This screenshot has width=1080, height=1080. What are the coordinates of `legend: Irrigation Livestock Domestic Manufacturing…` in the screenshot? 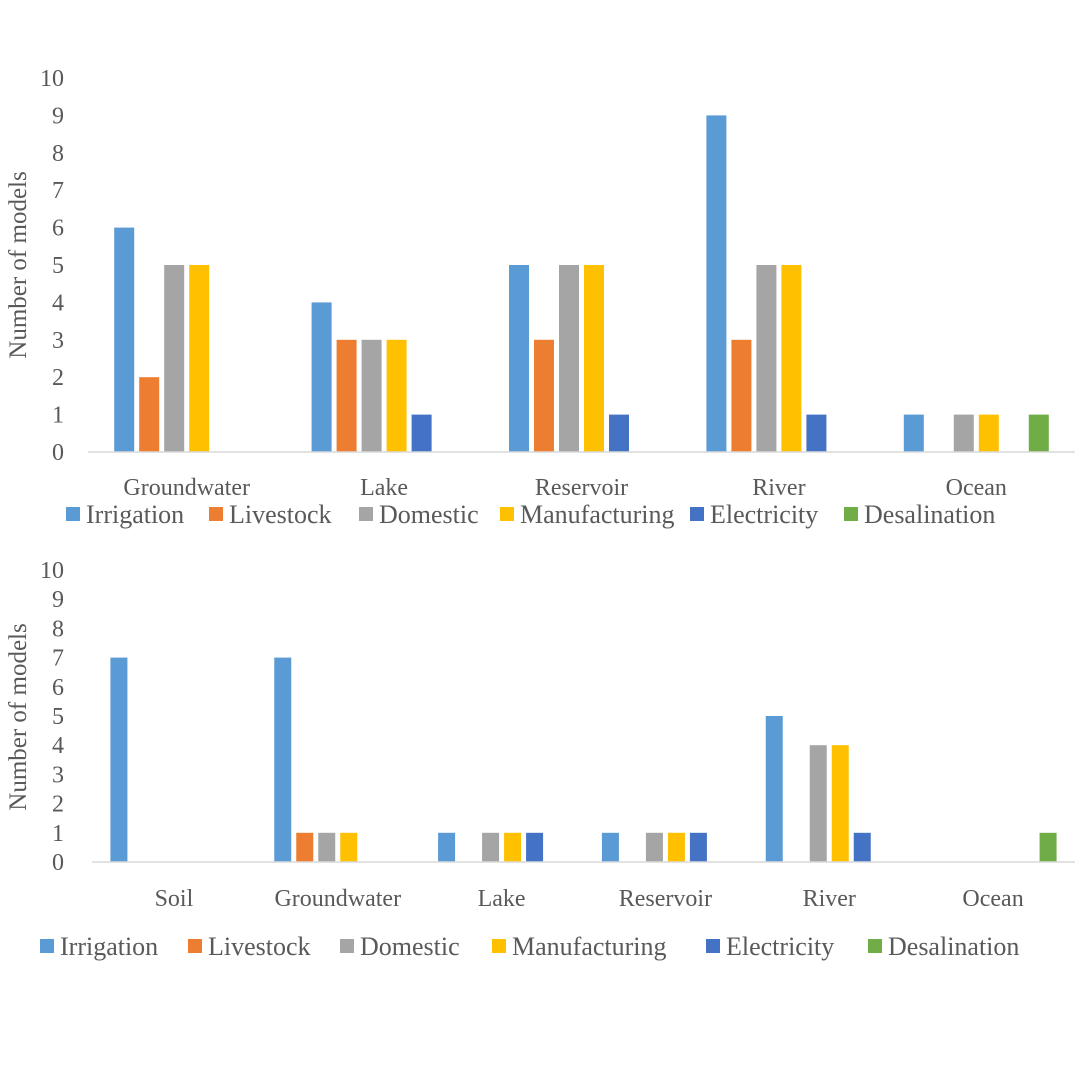 It's located at (530, 514).